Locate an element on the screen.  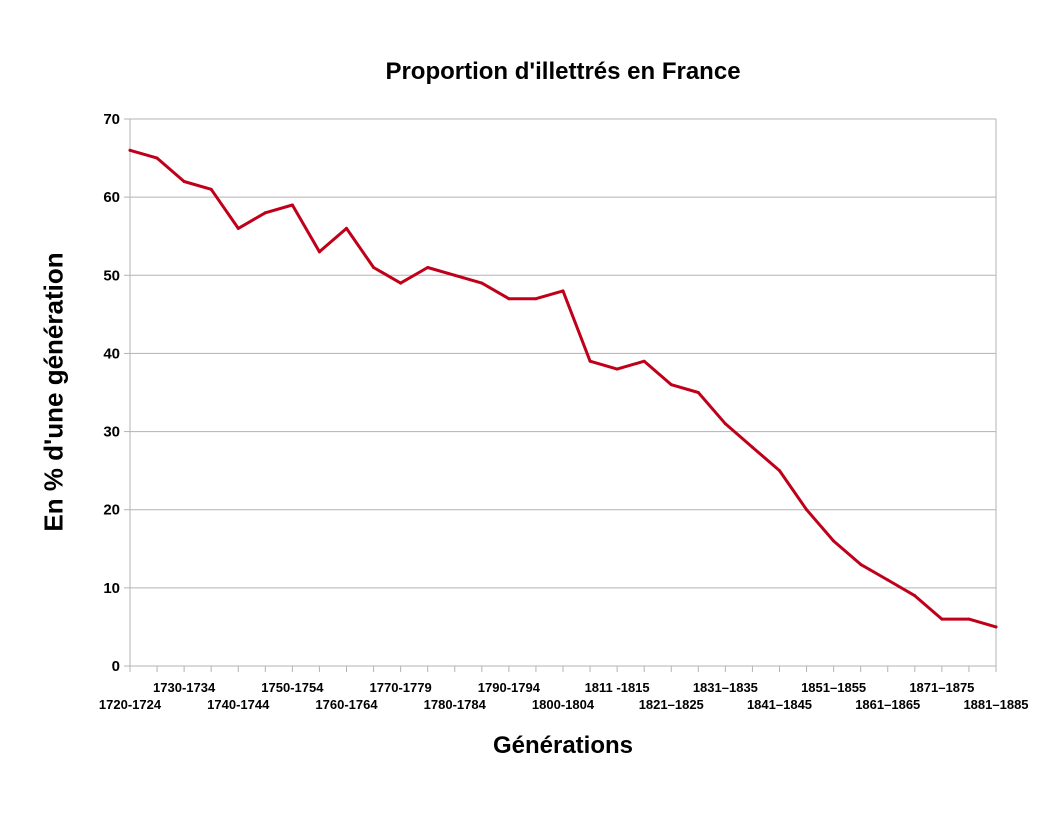
x-tick-label: 1770-1779 is located at coordinates (401, 687).